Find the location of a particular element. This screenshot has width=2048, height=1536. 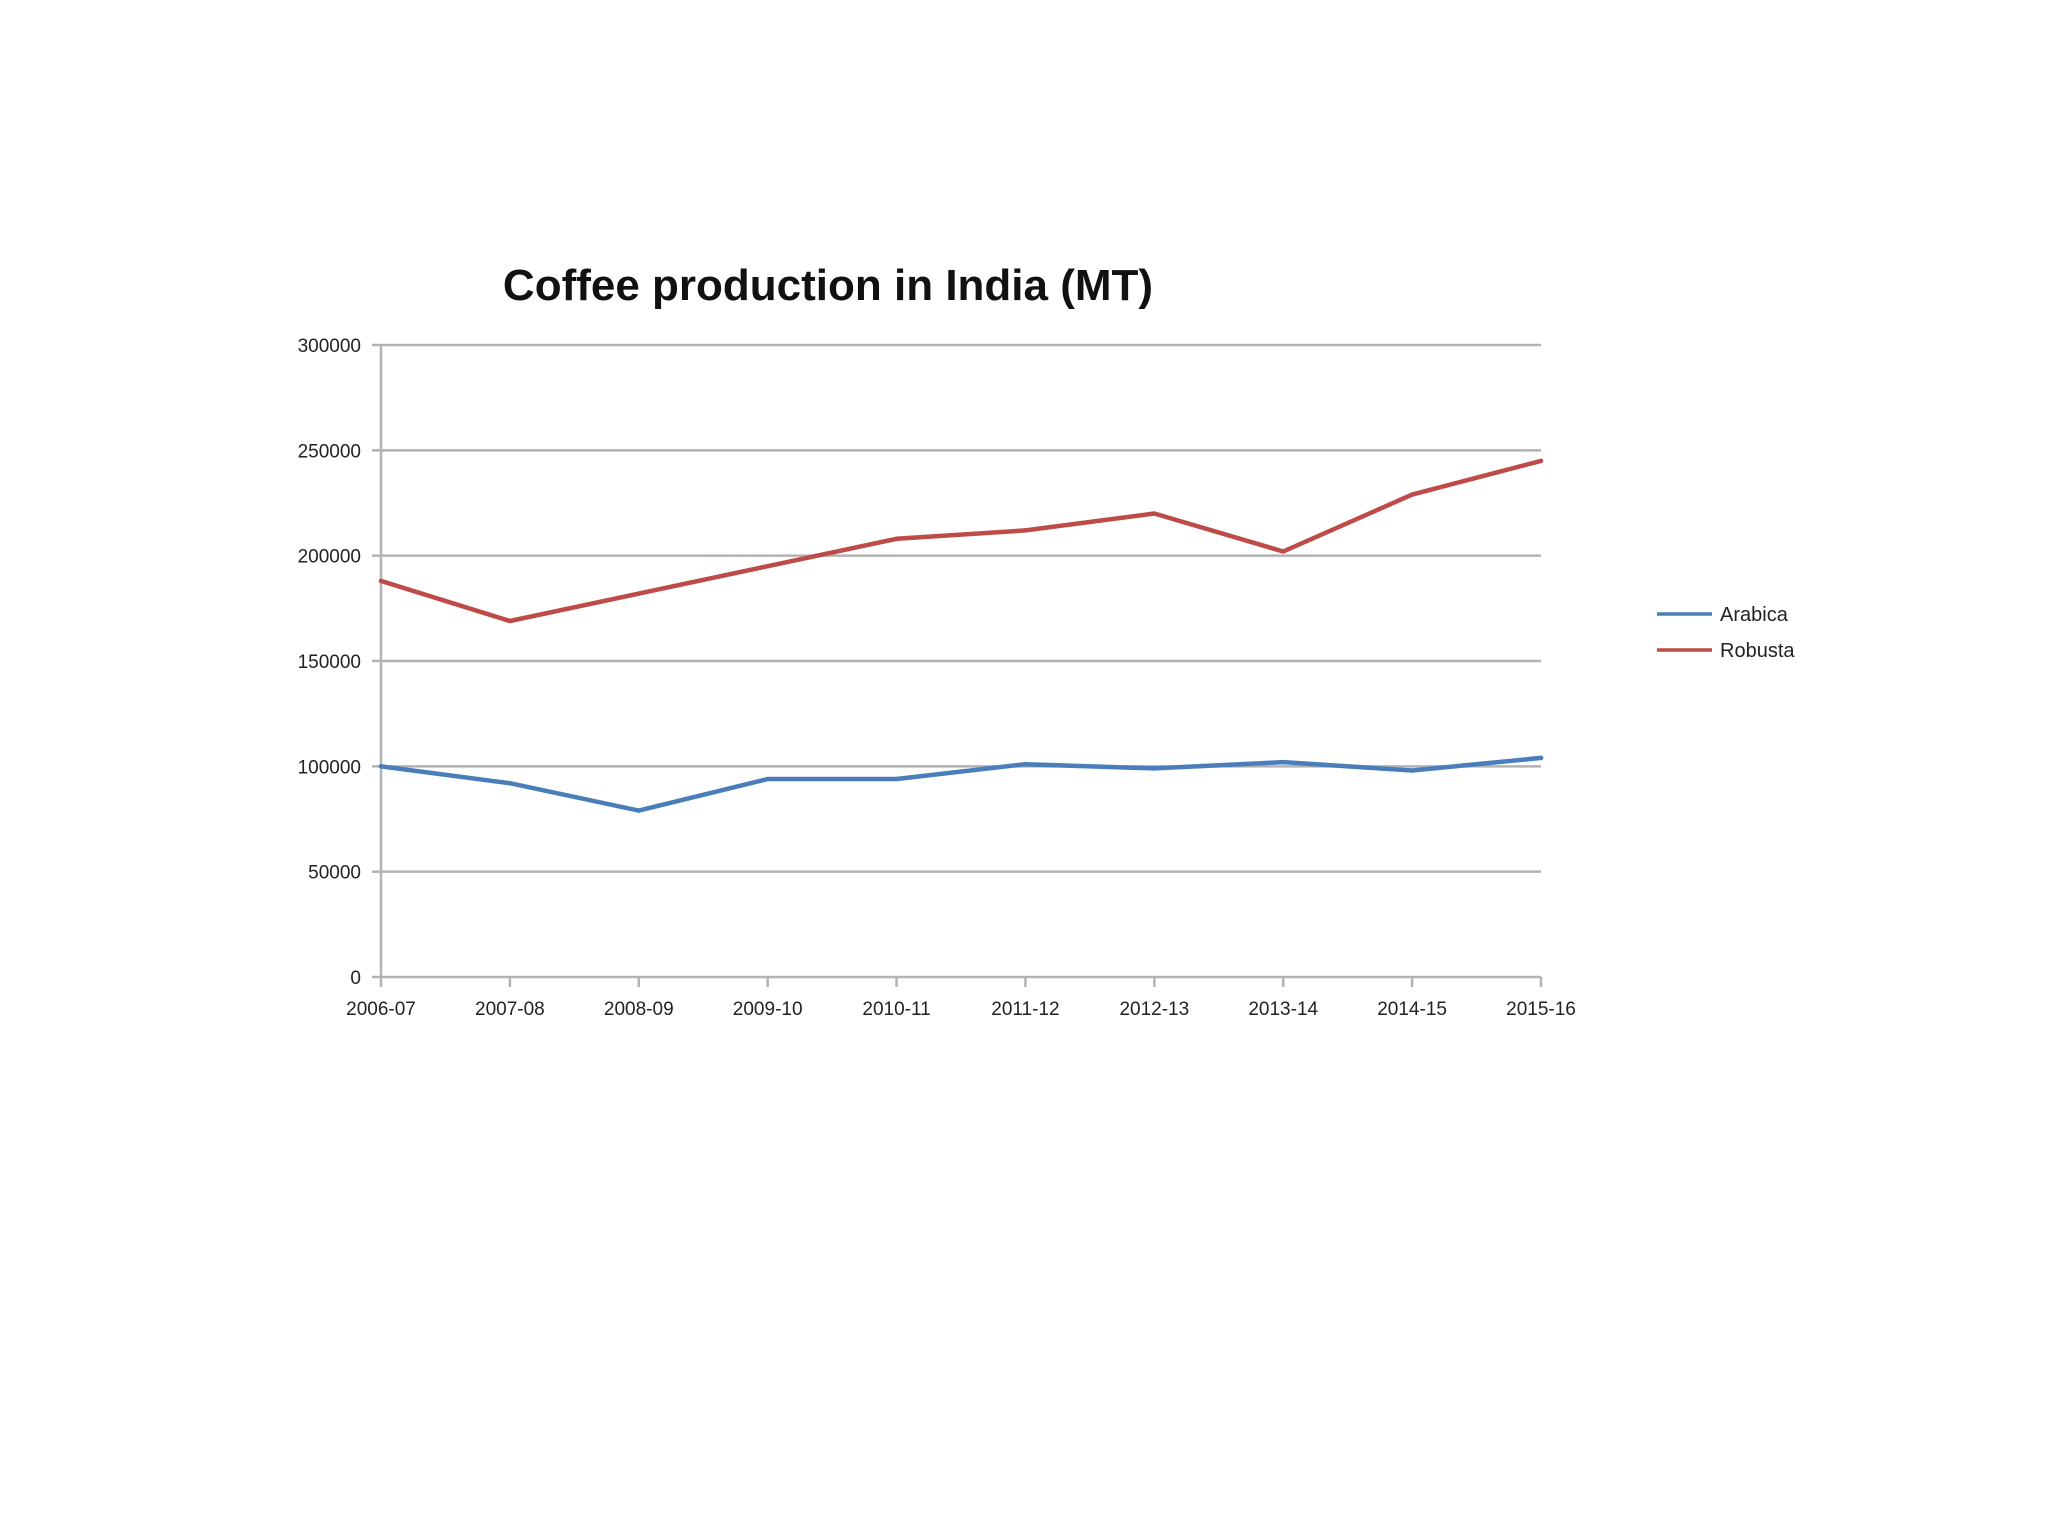

legend-item-robusta: Robusta is located at coordinates (1726, 651).